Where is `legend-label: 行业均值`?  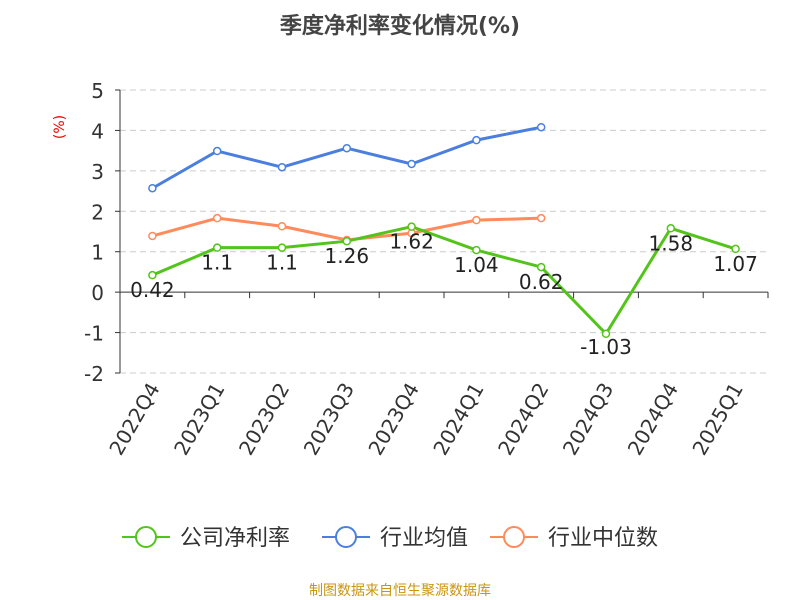 legend-label: 行业均值 is located at coordinates (424, 538).